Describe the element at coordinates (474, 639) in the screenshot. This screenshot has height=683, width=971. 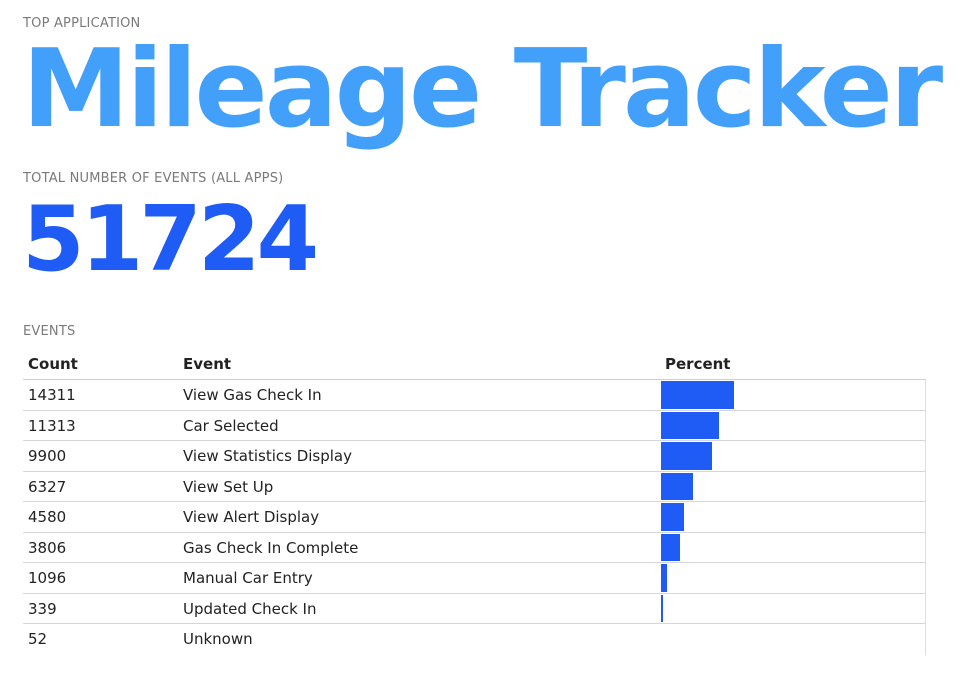
I see `table-row: 52 Unknown` at that location.